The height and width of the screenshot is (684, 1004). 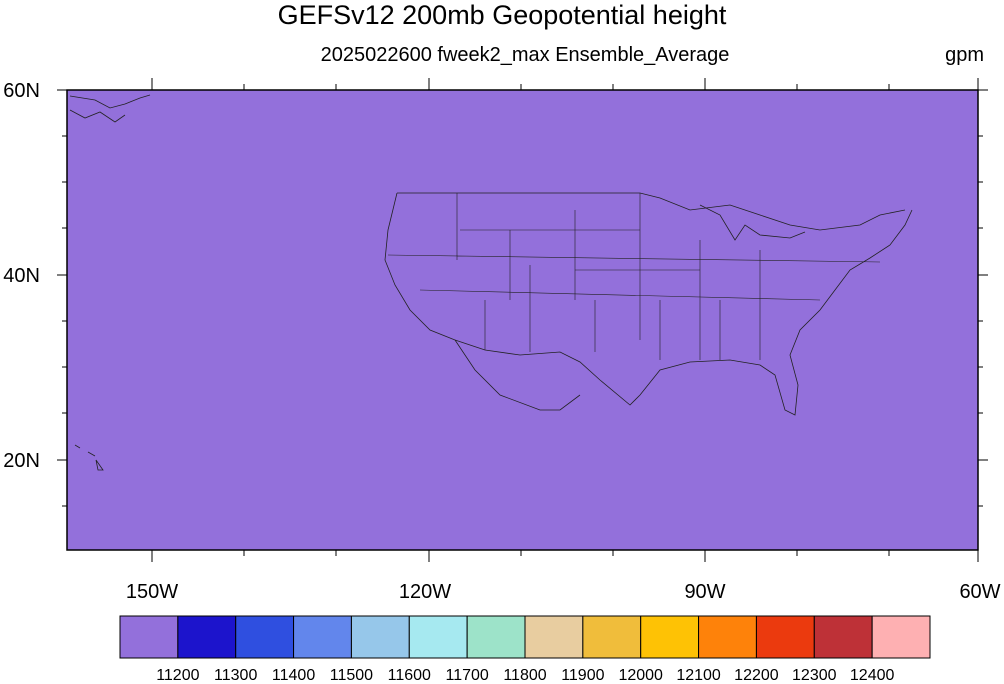 I want to click on lat-label-40n: 40N, so click(x=21, y=276).